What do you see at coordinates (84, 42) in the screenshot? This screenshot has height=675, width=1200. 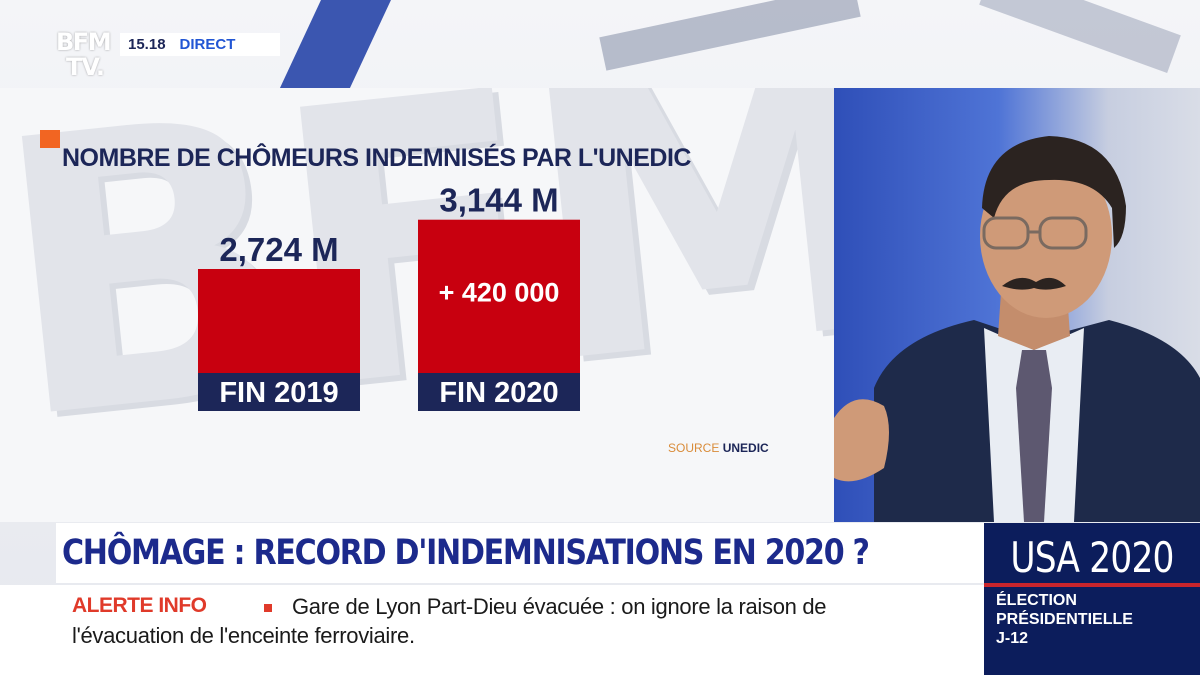 I see `logo-line-1: BFM` at bounding box center [84, 42].